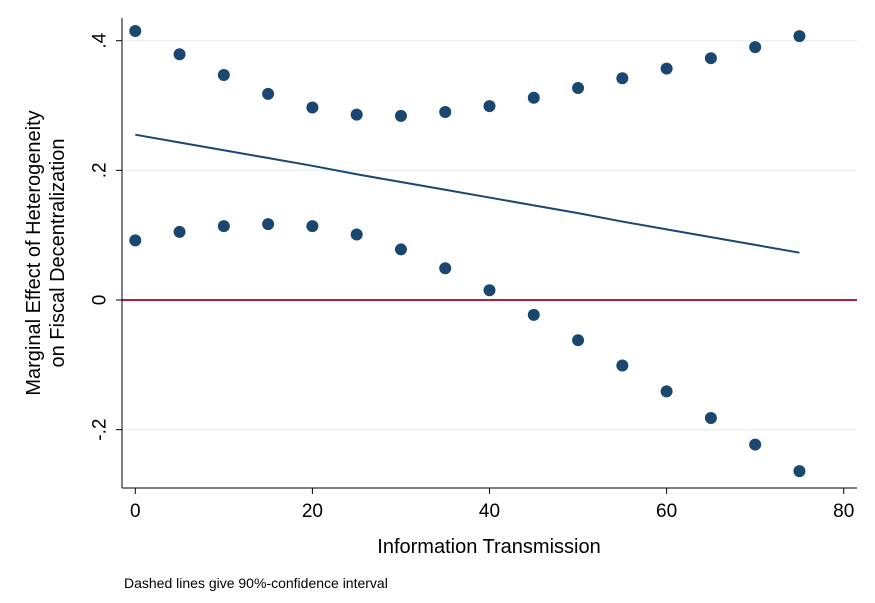 The height and width of the screenshot is (603, 875). Describe the element at coordinates (488, 547) in the screenshot. I see `x-axis-title: Information Transmission` at that location.